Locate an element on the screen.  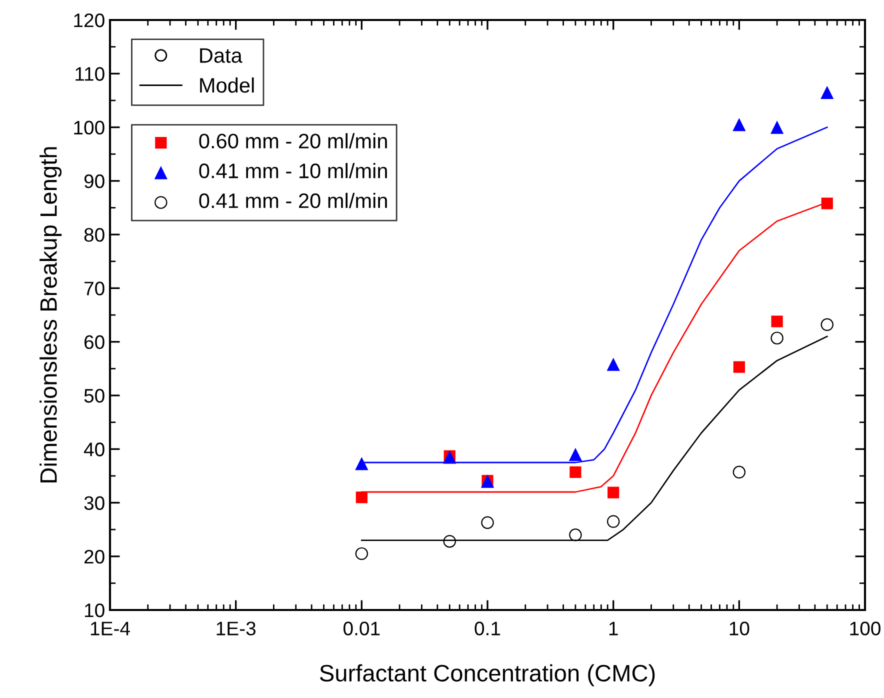
x-tick-label: 1E-3 is located at coordinates (236, 629).